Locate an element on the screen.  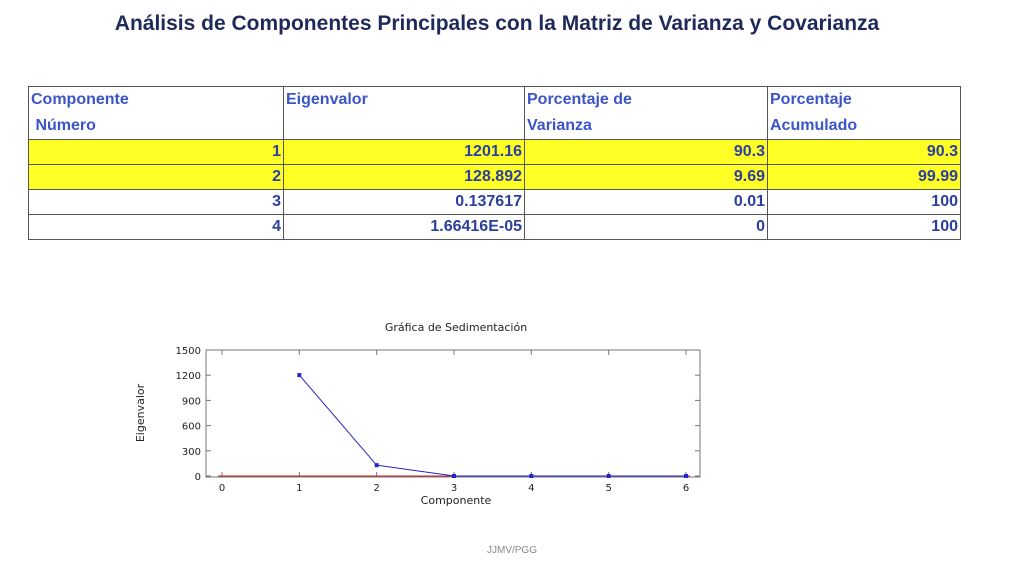
table-cell: 9.69 is located at coordinates (646, 177).